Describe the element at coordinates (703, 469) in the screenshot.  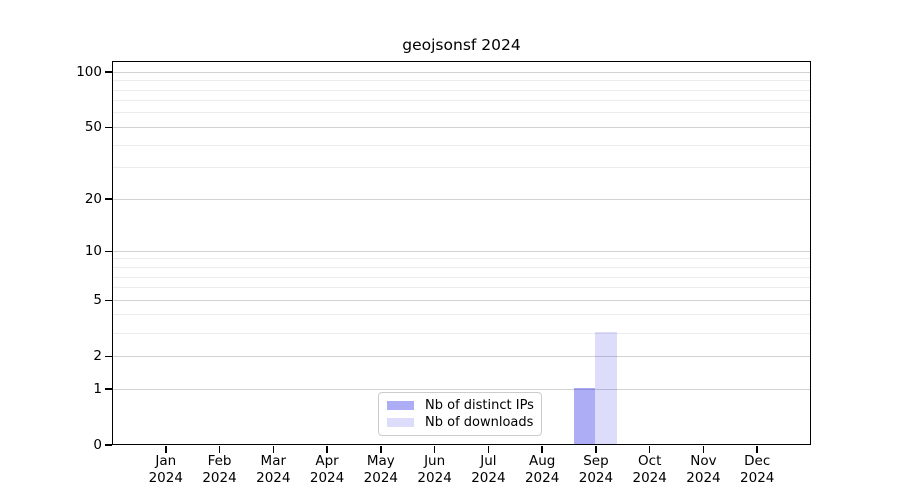
I see `x-tick-label: Nov 2024` at that location.